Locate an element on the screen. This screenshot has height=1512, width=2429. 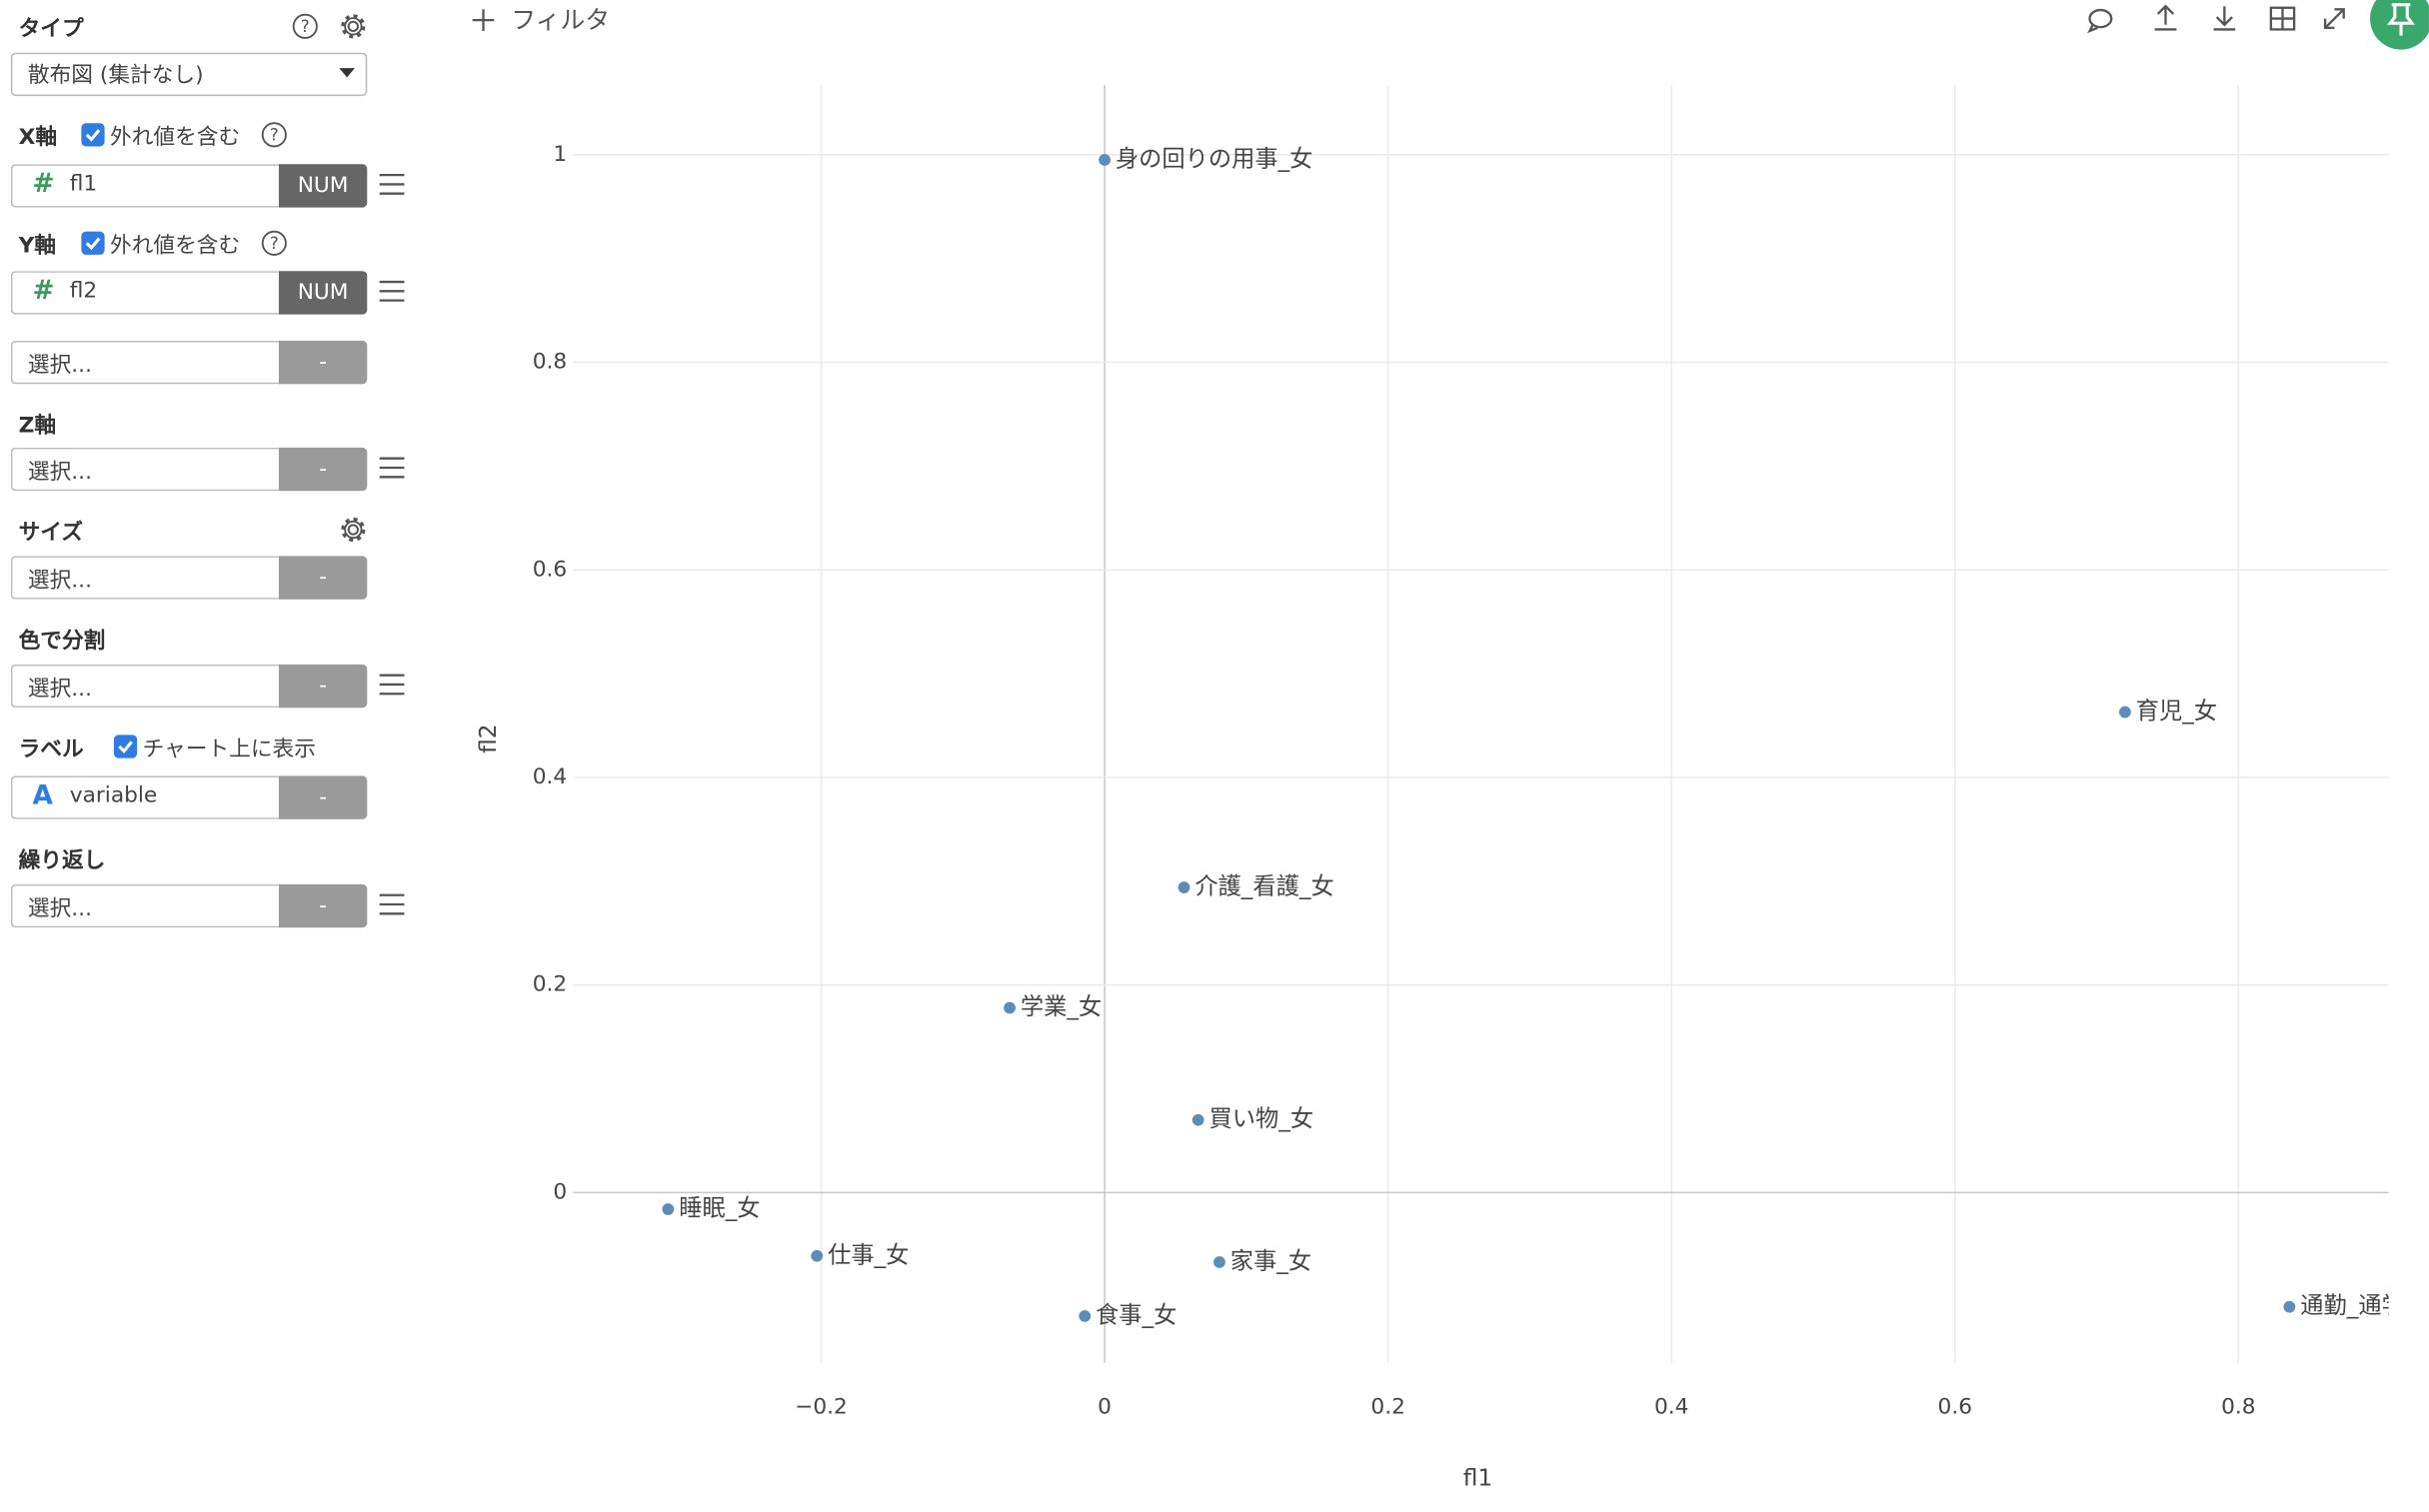
x-tick-label: 0.8 is located at coordinates (2238, 1407).